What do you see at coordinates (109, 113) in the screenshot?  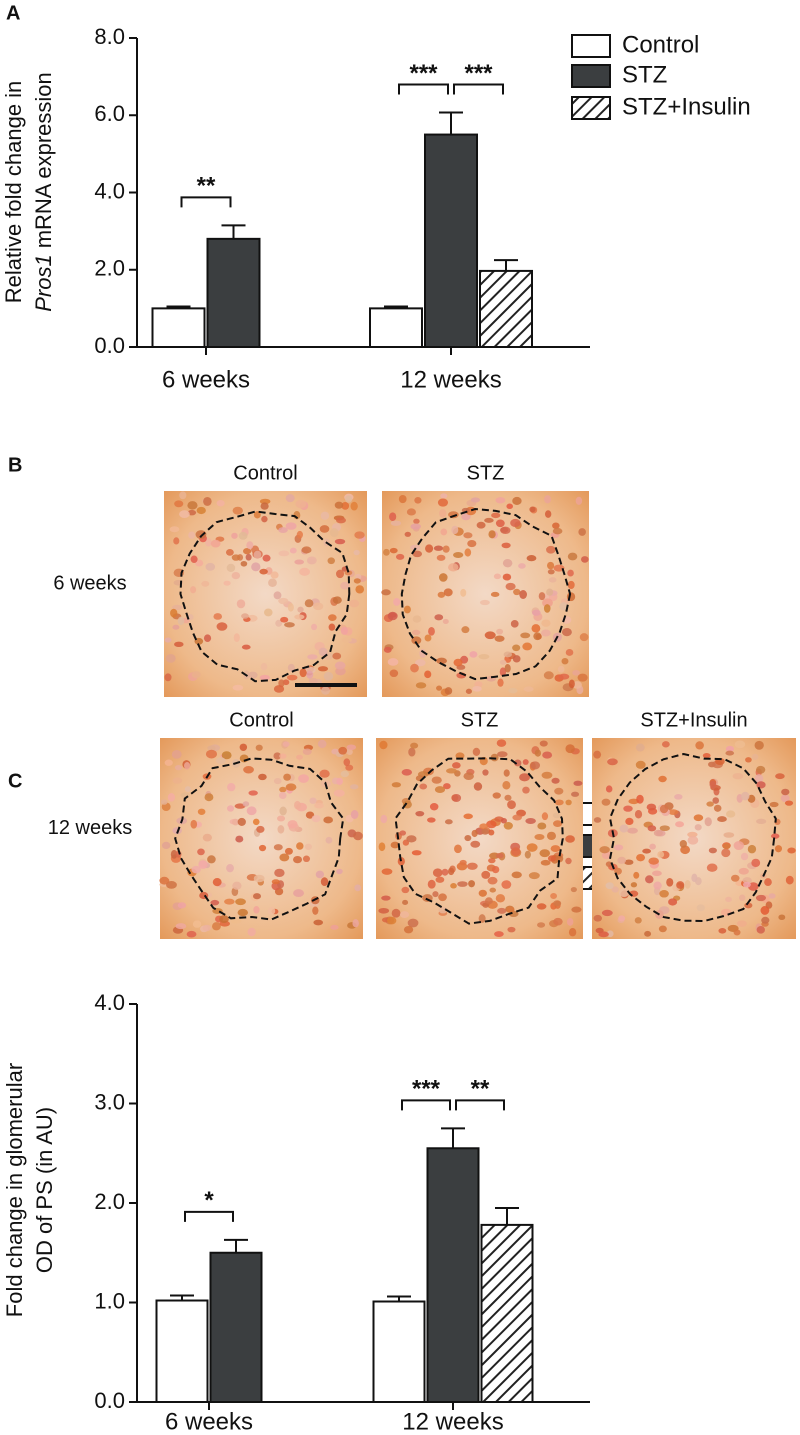 I see `y-tick-label: 6.0` at bounding box center [109, 113].